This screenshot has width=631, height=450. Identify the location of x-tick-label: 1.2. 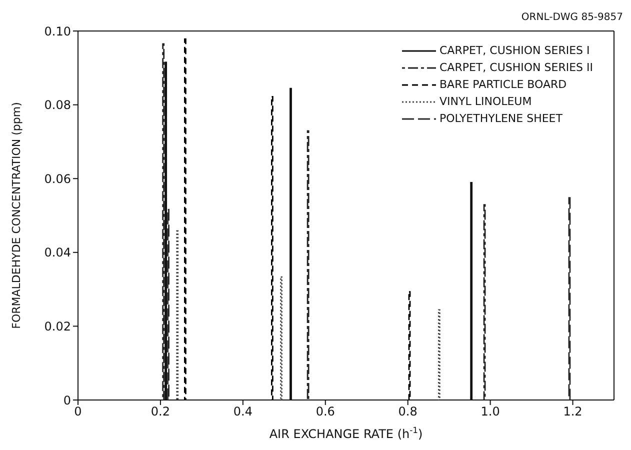
(572, 411).